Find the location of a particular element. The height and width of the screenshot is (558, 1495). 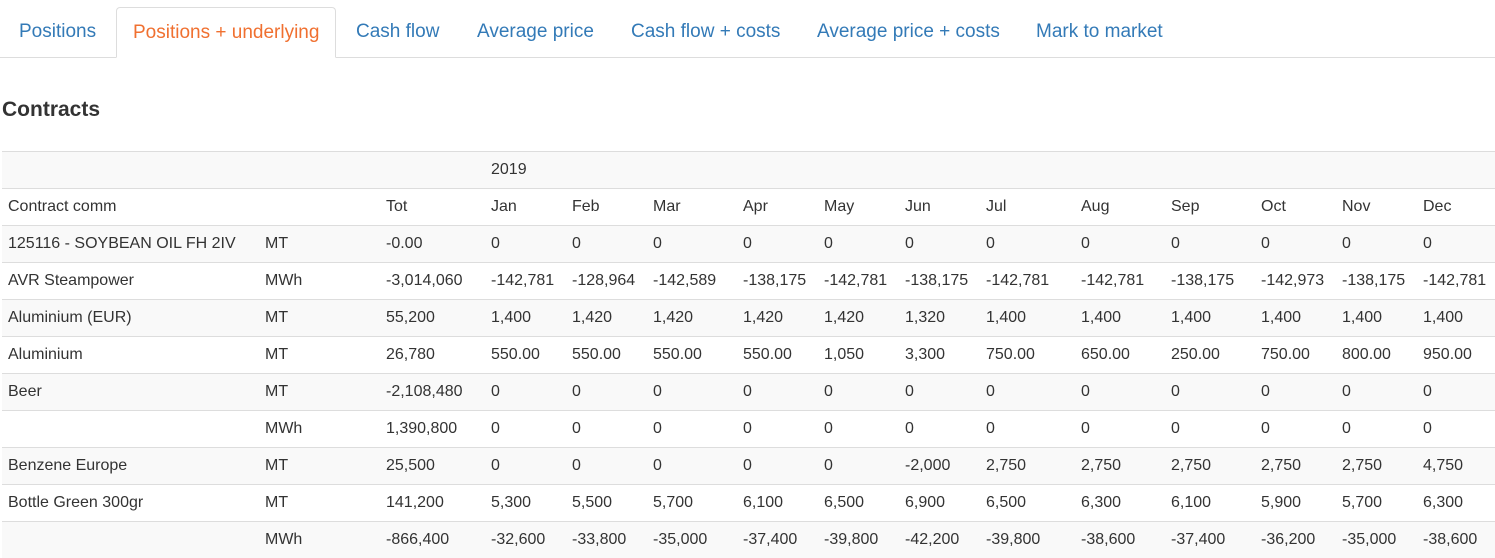

column-header-tot: Tot is located at coordinates (397, 206).